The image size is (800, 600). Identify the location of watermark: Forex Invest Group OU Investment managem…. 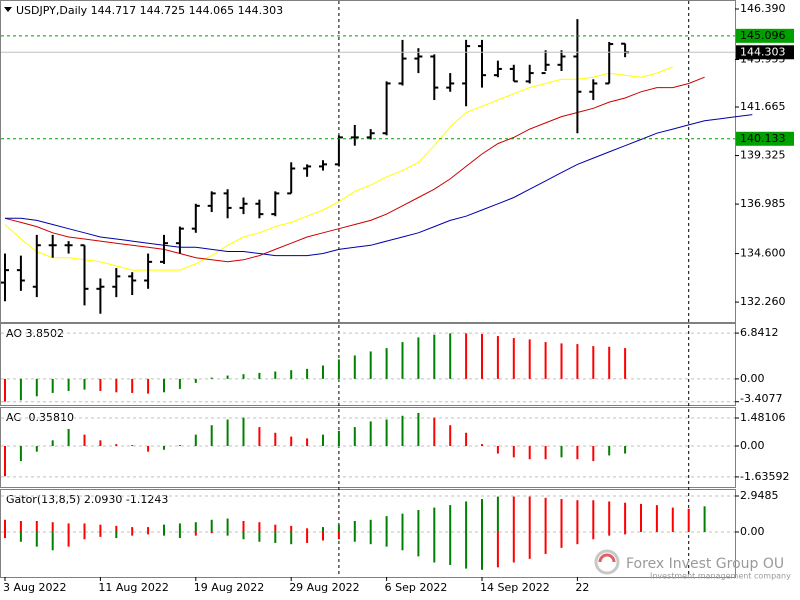
(692, 565).